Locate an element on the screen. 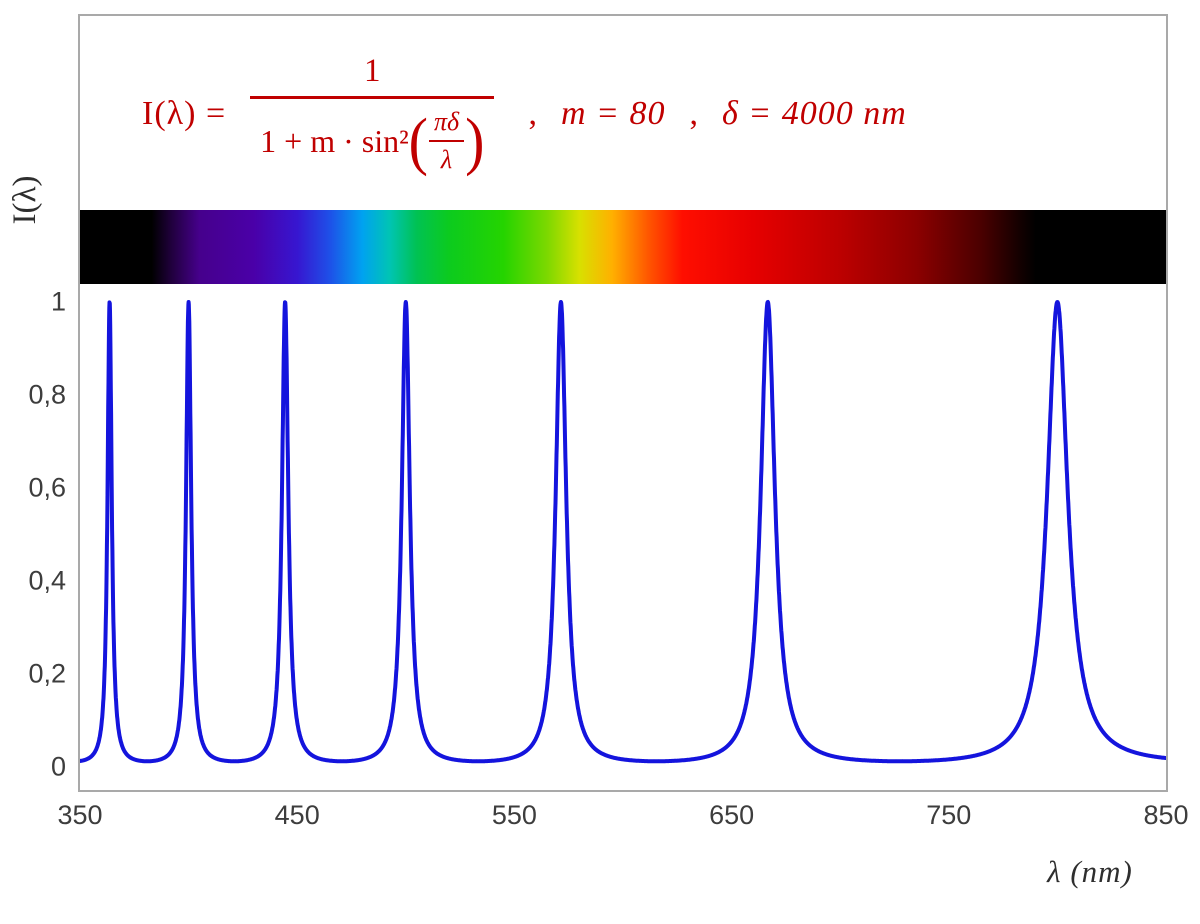  y-tick-label: 0,2 is located at coordinates (47, 673).